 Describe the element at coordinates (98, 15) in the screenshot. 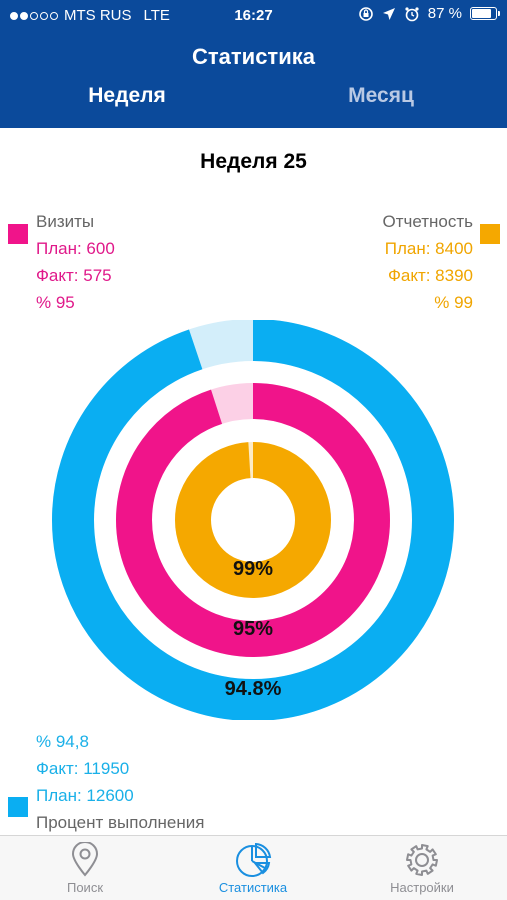

I see `carrier-name: MTS RUS` at that location.